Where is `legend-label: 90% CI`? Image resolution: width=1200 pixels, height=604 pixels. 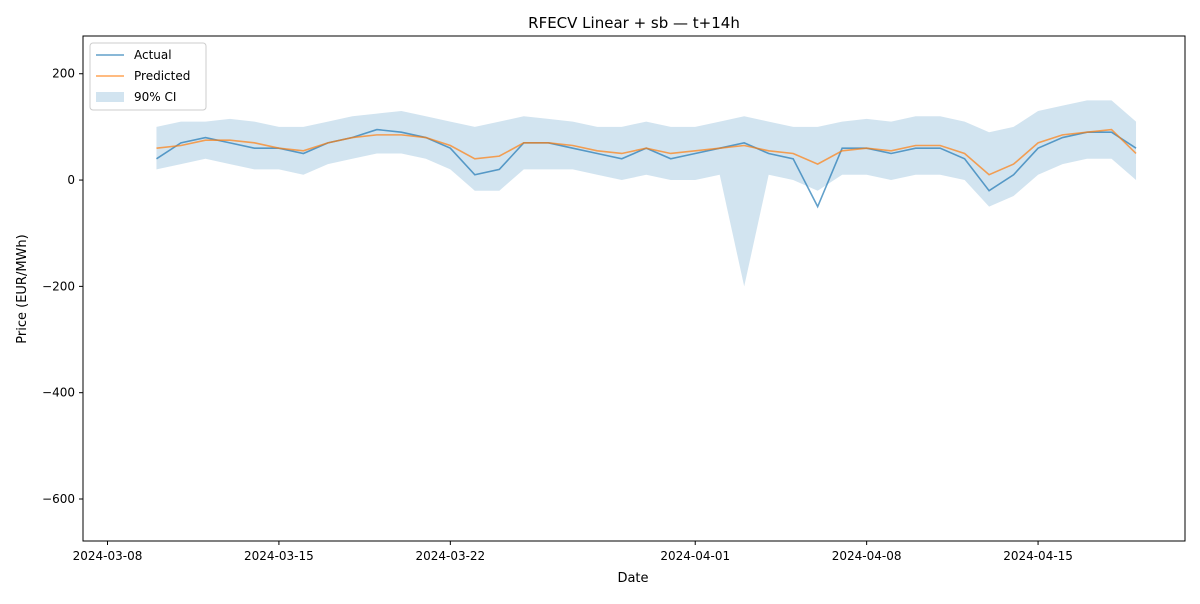
legend-label: 90% CI is located at coordinates (155, 97).